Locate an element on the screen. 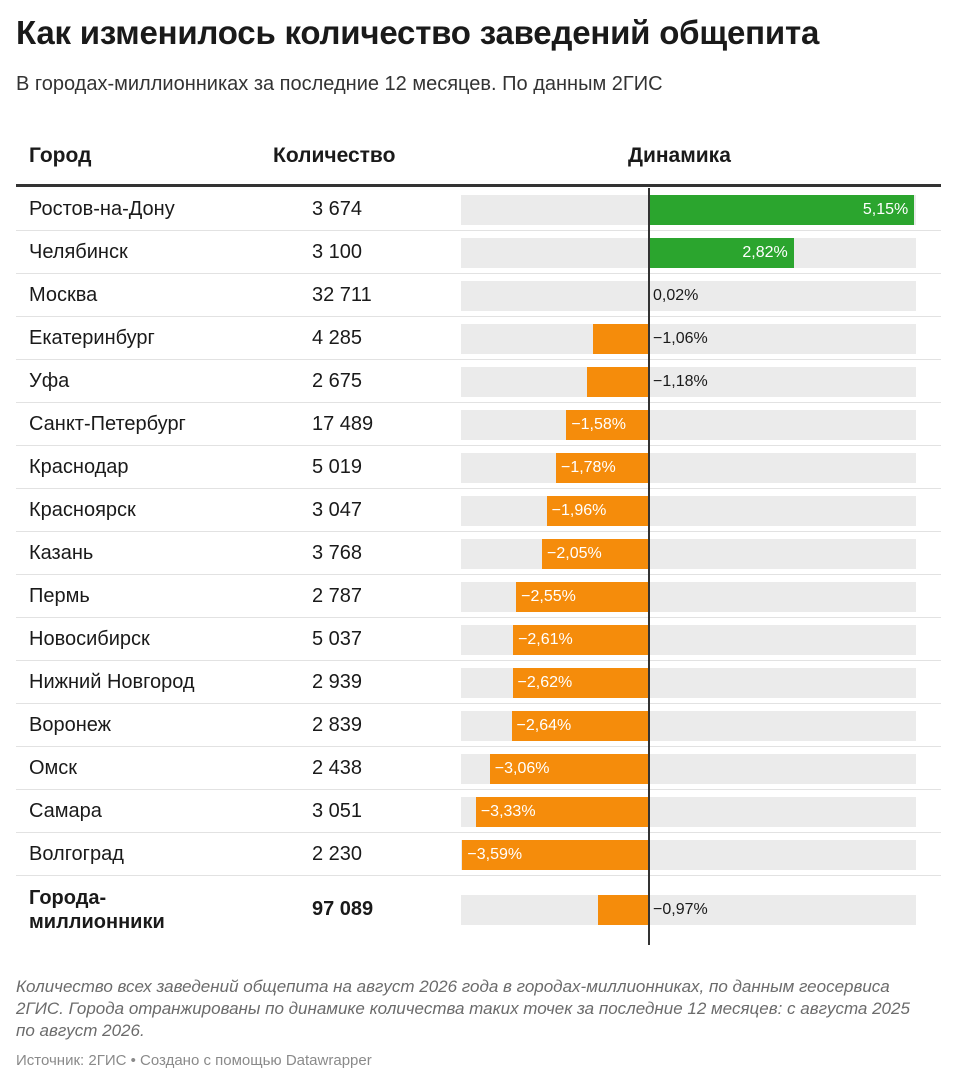  count-value: 3 674 is located at coordinates (337, 209).